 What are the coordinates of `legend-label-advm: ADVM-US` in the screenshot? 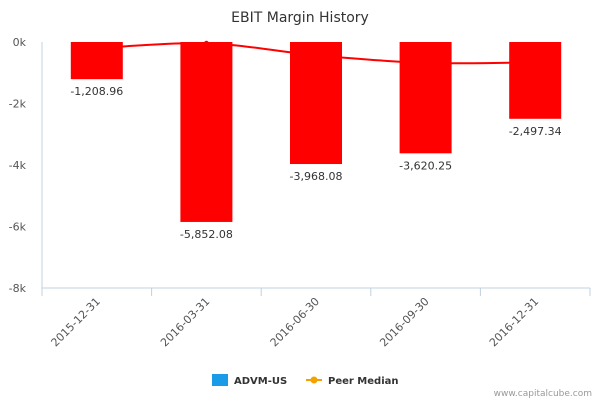 It's located at (260, 381).